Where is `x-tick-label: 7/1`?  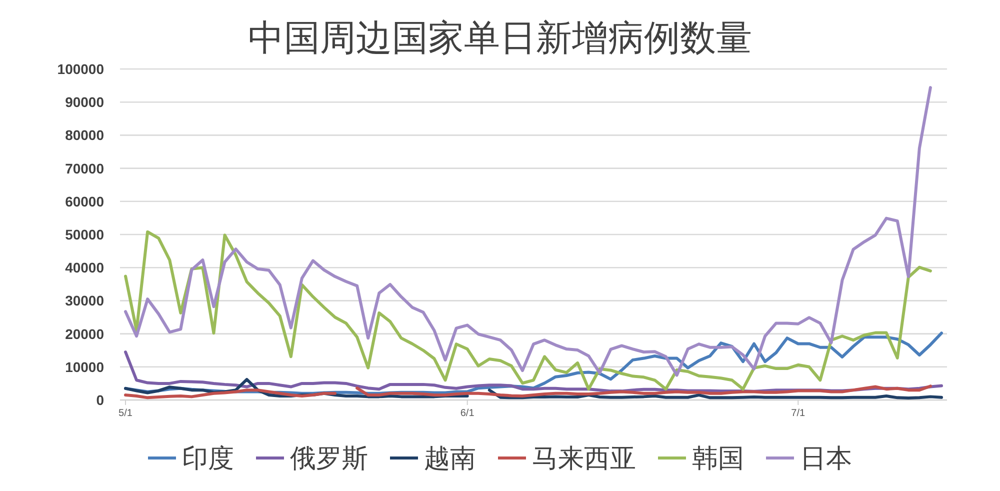 x-tick-label: 7/1 is located at coordinates (798, 413).